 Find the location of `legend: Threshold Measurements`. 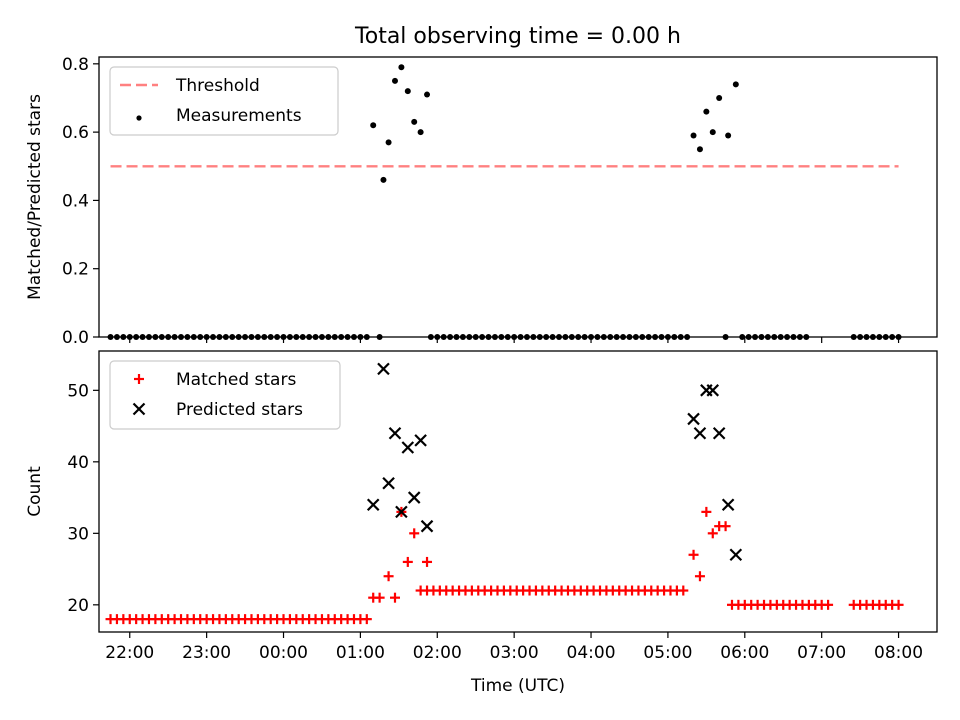

legend: Threshold Measurements is located at coordinates (224, 101).